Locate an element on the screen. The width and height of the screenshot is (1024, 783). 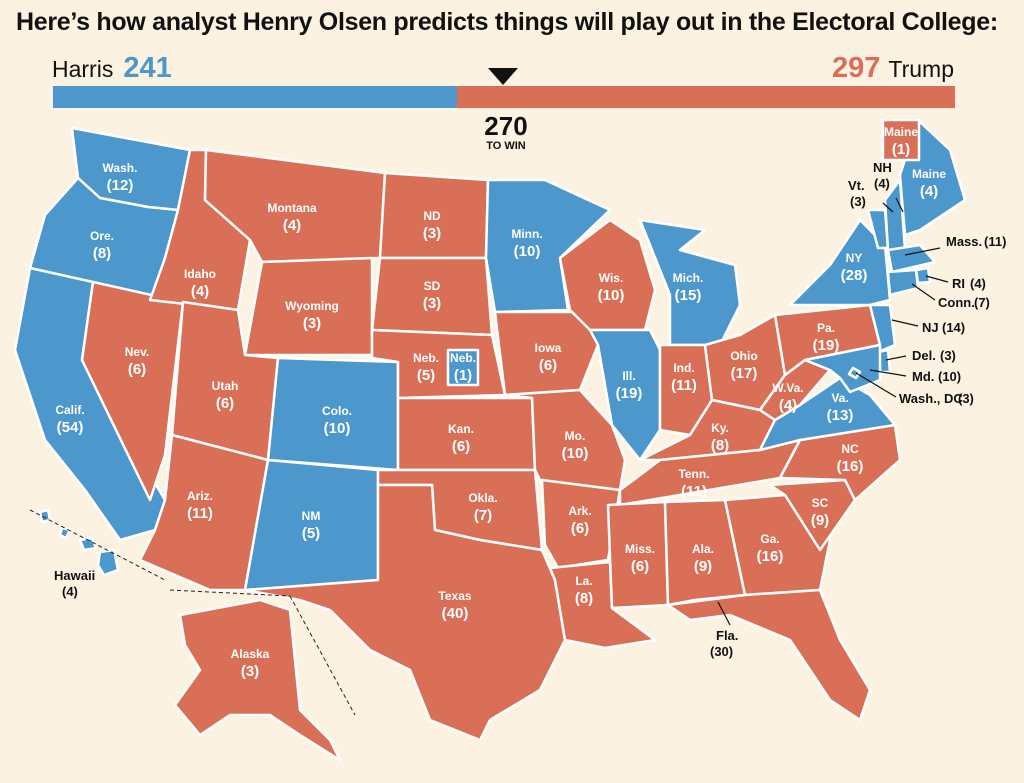
label-md-name: Md. is located at coordinates (923, 376).